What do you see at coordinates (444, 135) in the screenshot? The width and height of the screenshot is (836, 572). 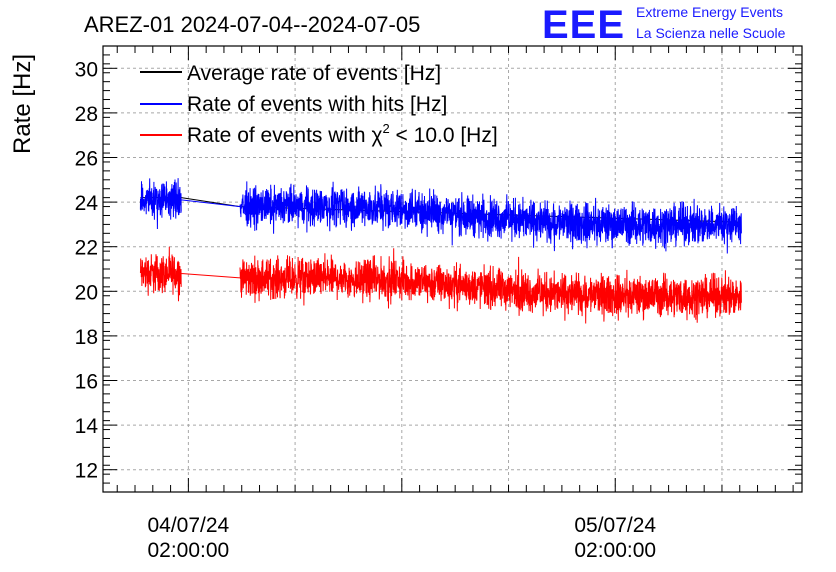 I see `legend-chi2-suffix: < 10.0 [Hz]` at bounding box center [444, 135].